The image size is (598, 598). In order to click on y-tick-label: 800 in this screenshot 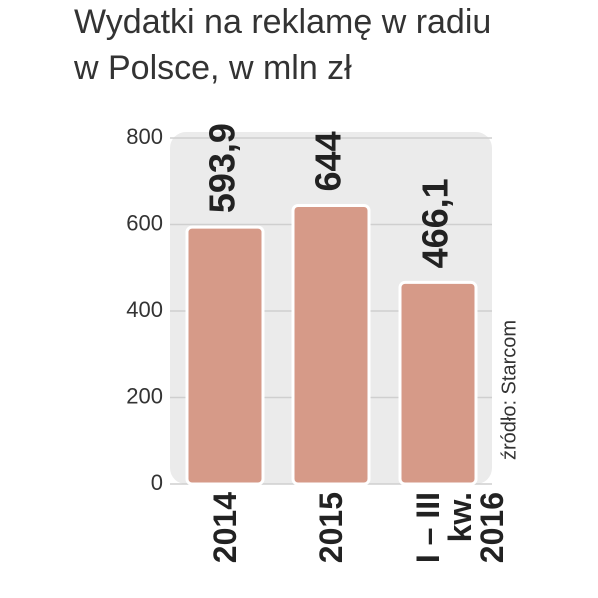, I will do `click(144, 136)`.